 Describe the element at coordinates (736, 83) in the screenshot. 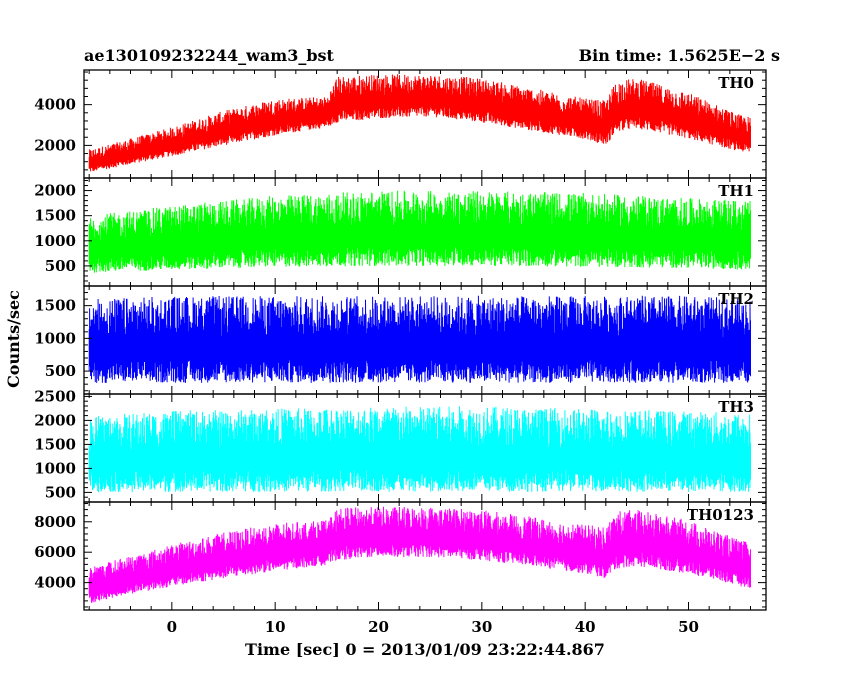

I see `panel-label-th0: TH0` at that location.